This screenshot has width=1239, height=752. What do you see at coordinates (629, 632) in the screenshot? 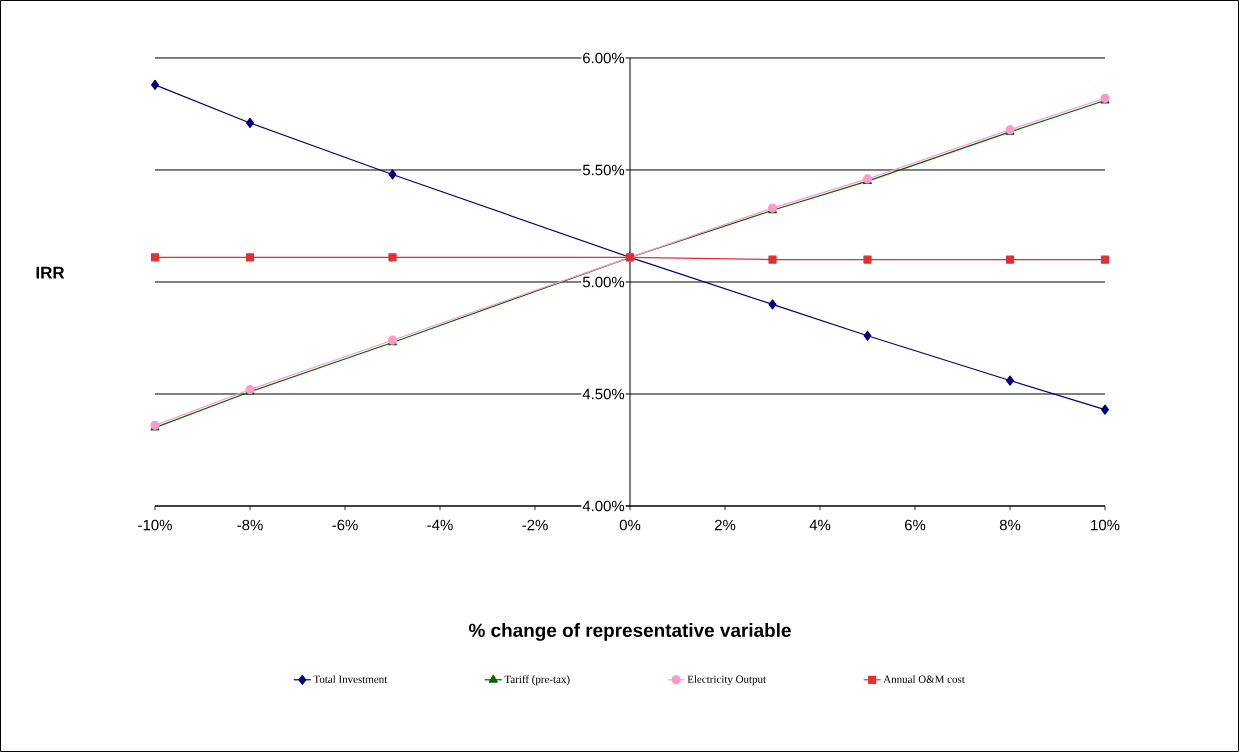
I see `x-axis-title: % change of representative variable` at bounding box center [629, 632].